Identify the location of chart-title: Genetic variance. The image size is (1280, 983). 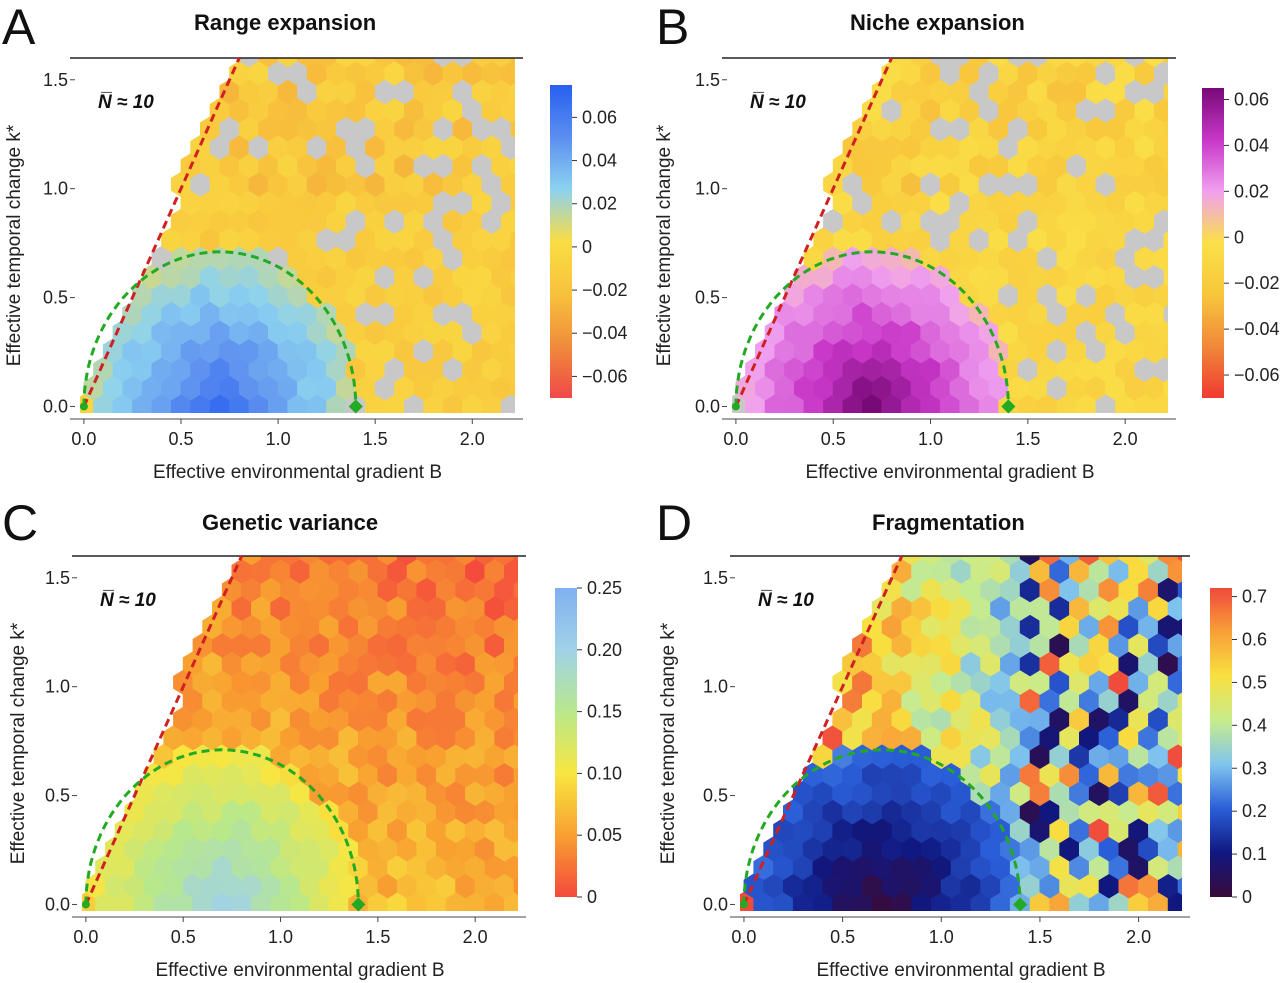
(290, 522).